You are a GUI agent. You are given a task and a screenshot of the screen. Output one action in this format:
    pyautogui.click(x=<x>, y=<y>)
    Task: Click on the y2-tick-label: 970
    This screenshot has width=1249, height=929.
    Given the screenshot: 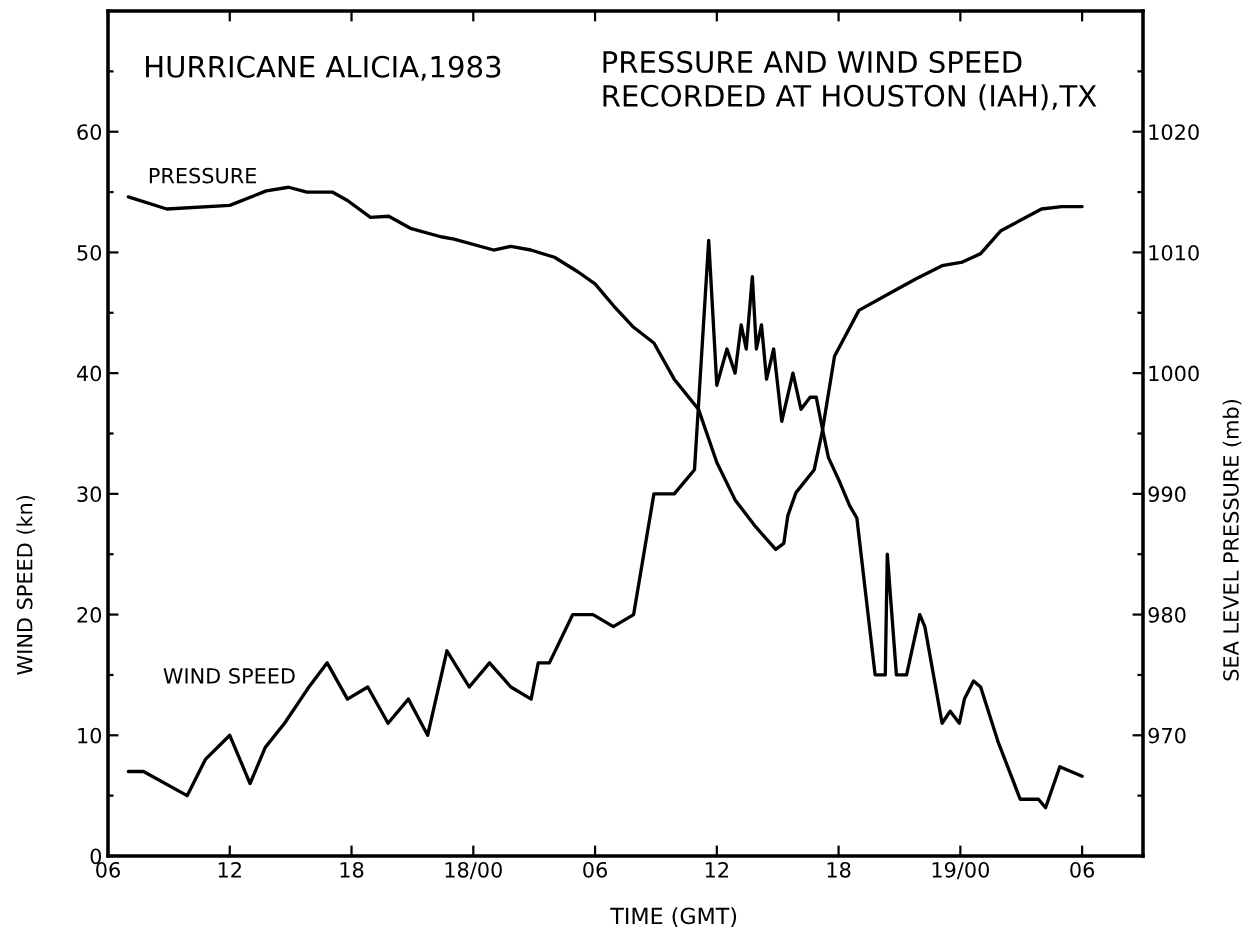 What is the action you would take?
    pyautogui.click(x=1167, y=735)
    